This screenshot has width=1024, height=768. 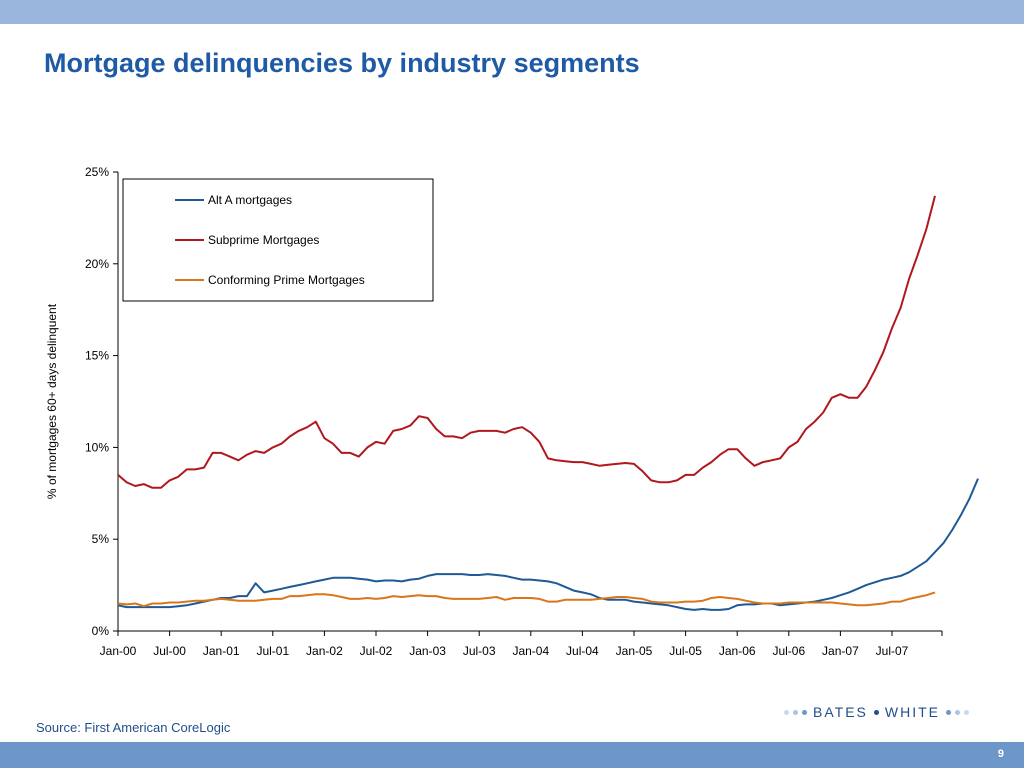 What do you see at coordinates (101, 631) in the screenshot?
I see `y-tick-label: 0%` at bounding box center [101, 631].